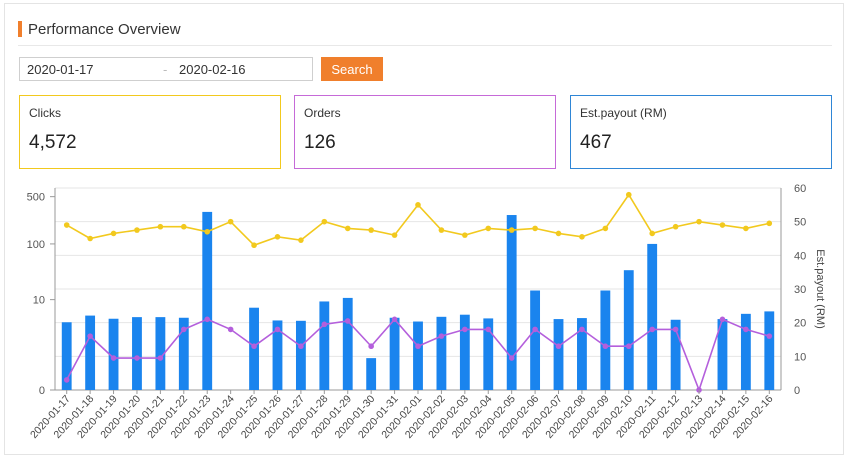 The image size is (850, 459). What do you see at coordinates (212, 69) in the screenshot?
I see `end-date-input: 2020-02-16` at bounding box center [212, 69].